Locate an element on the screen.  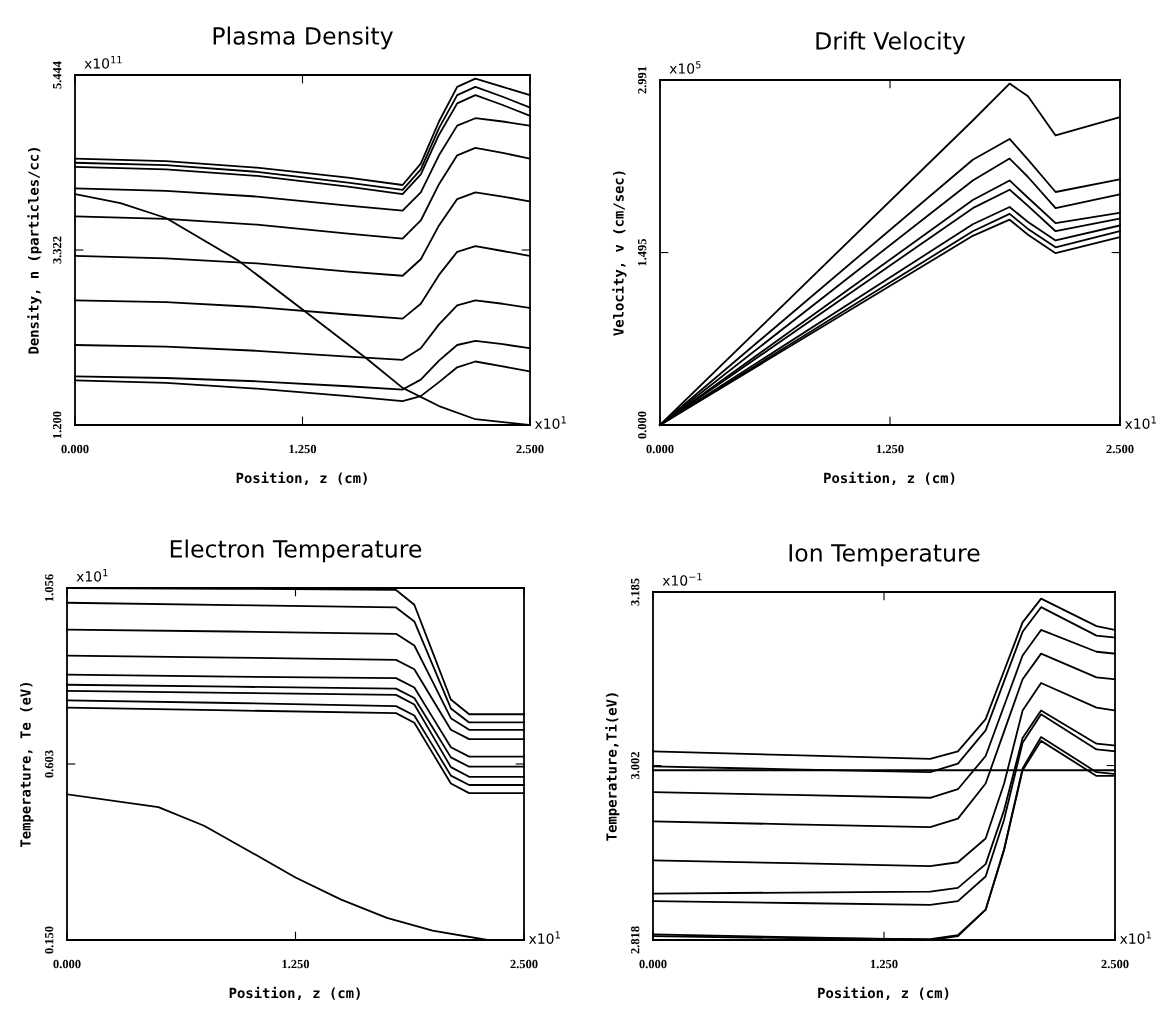
chart-title: Ion Temperature is located at coordinates (884, 555).